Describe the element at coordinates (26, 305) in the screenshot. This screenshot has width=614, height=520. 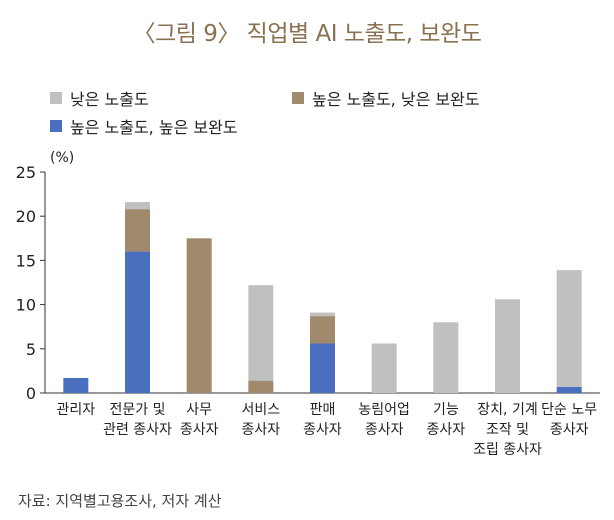
I see `y-tick-label: 10` at that location.